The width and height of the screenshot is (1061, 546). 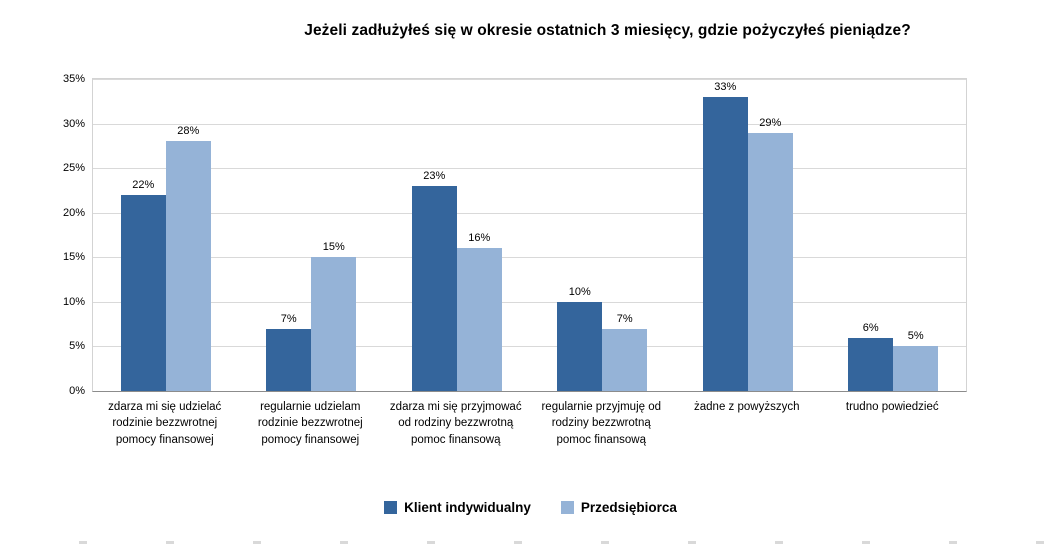 I want to click on x-category-label: żadne z powyższych, so click(x=747, y=407).